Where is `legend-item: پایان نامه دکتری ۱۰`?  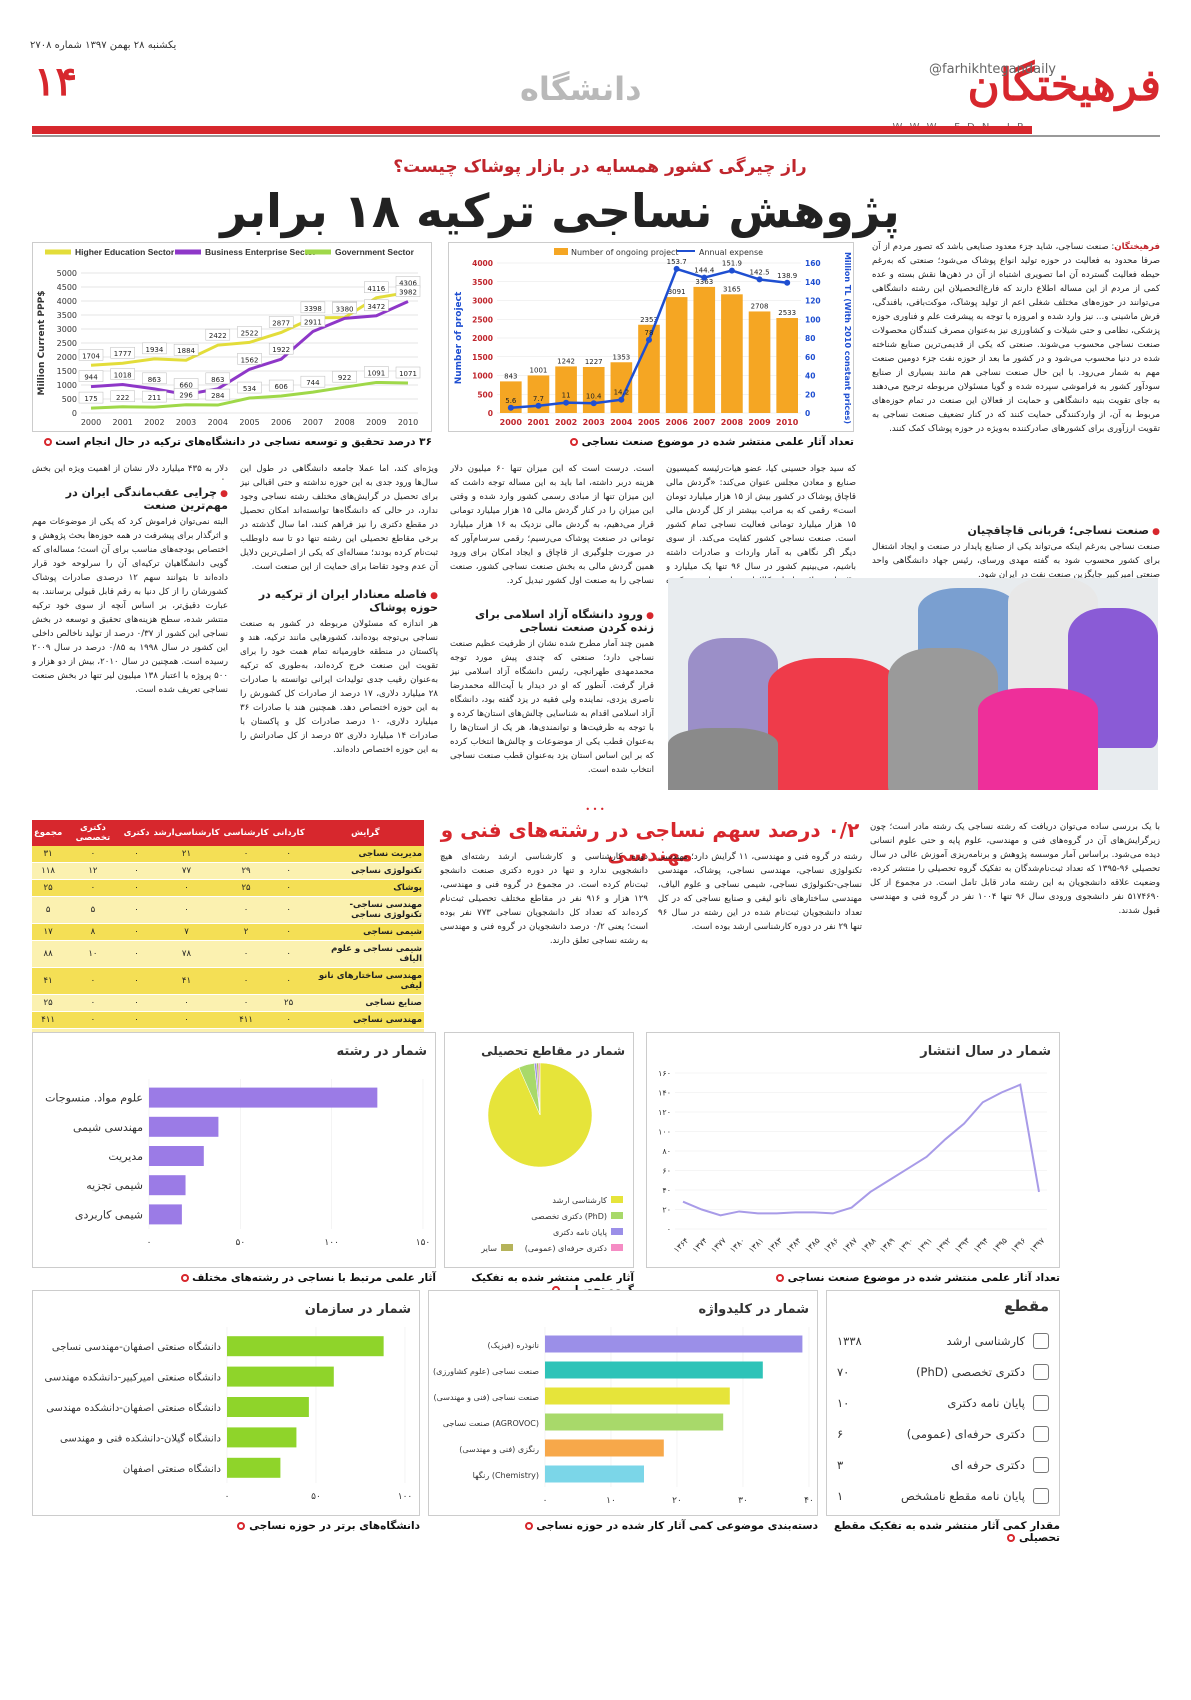 legend-item: پایان نامه دکتری ۱۰ is located at coordinates (943, 1402).